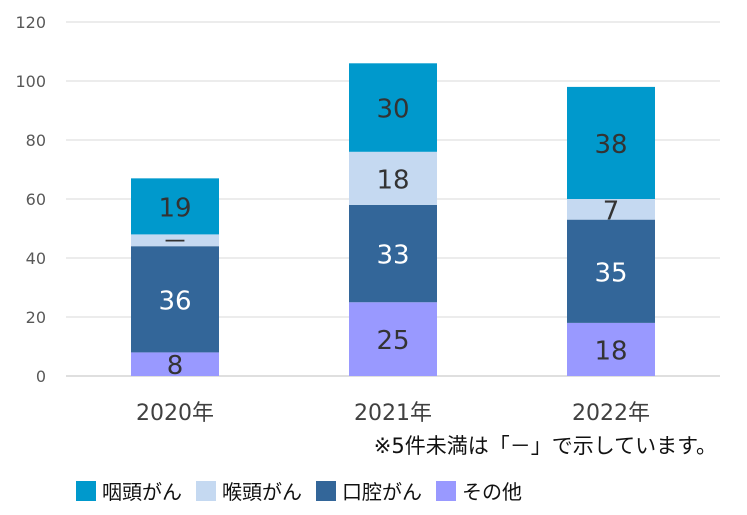 This screenshot has width=747, height=515. Describe the element at coordinates (36, 199) in the screenshot. I see `y-tick-label: 60` at that location.